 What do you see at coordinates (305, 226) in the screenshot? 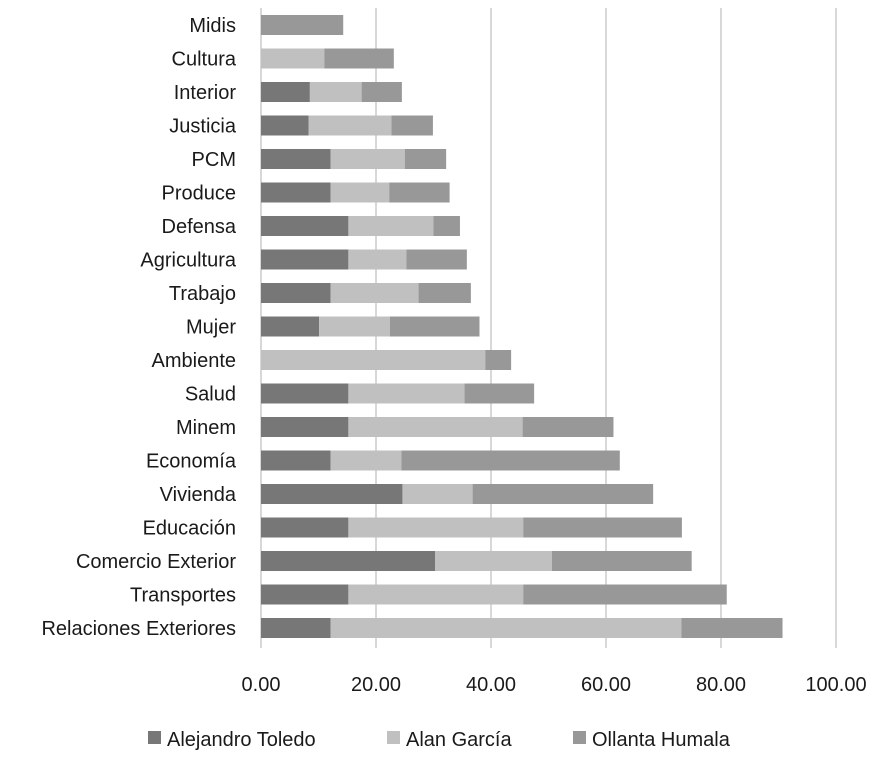
I see `bar-defensa-alejandro-toledo` at bounding box center [305, 226].